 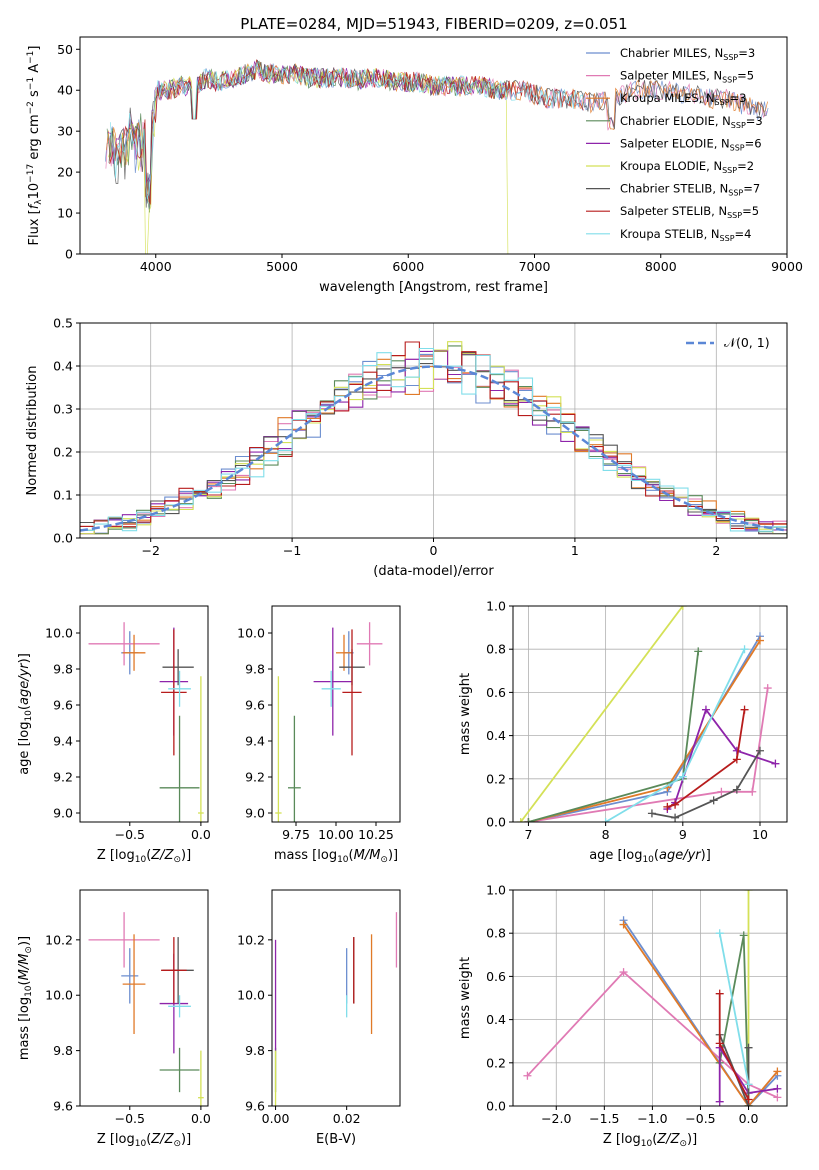 What do you see at coordinates (31, 57) in the screenshot?
I see `label-part: −1` at bounding box center [31, 57].